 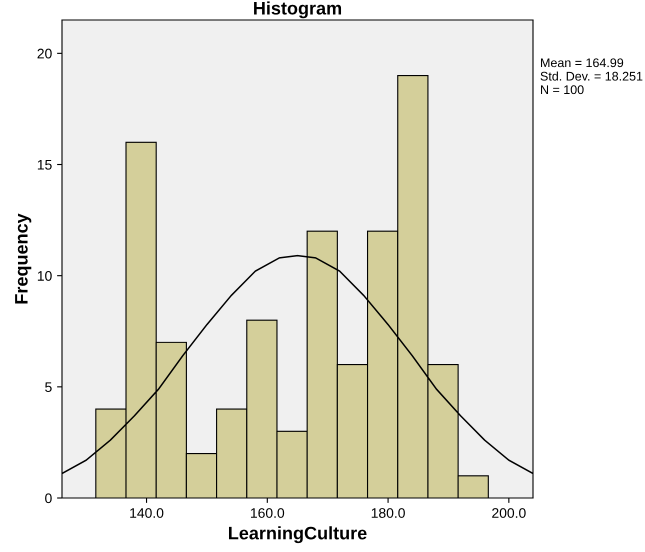 I want to click on y-tick-label: 15, so click(x=45, y=165).